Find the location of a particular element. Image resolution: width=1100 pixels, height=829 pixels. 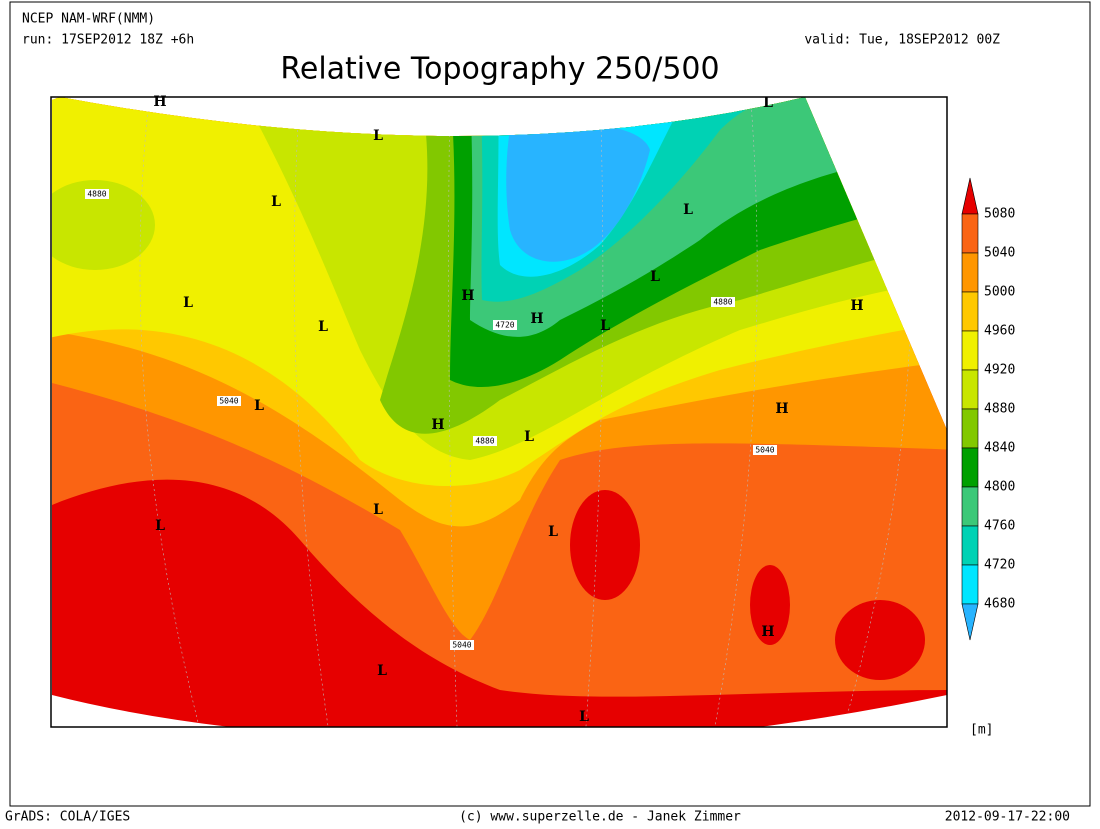

colorbar-label: 5040 is located at coordinates (999, 253).